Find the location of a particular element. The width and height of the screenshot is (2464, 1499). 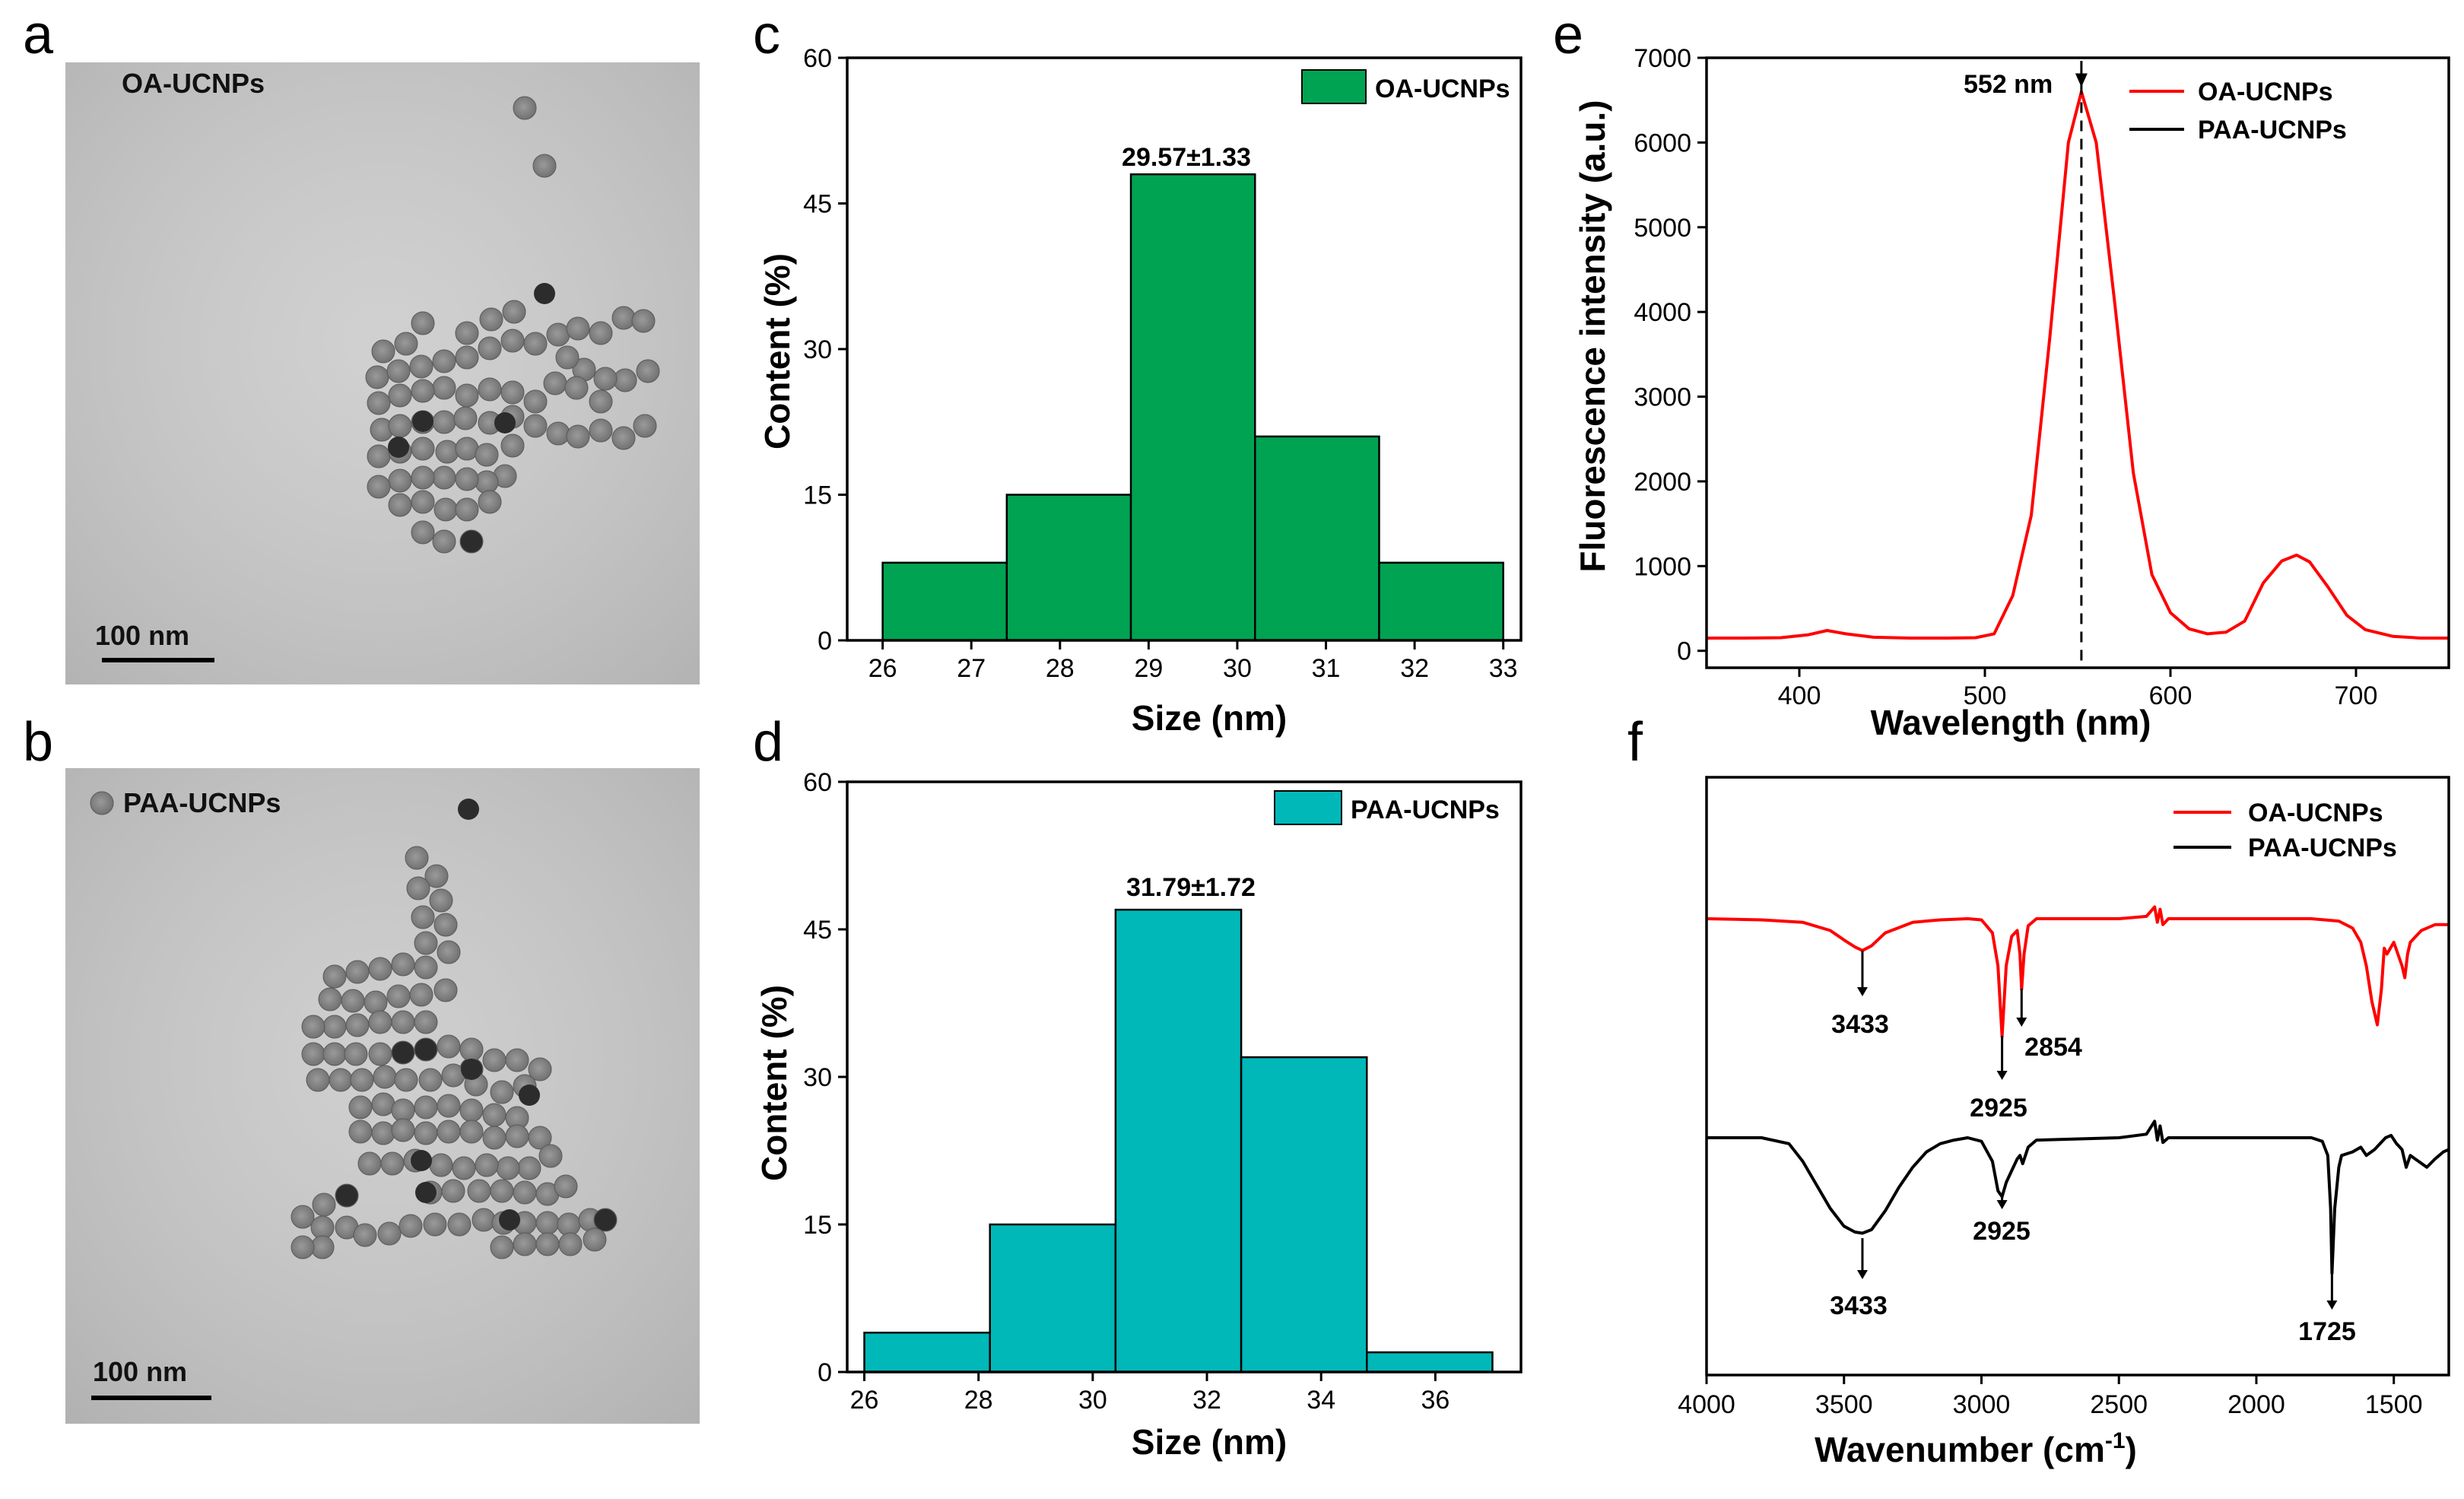

x-tick-label-f: 4000 is located at coordinates (1706, 1404).